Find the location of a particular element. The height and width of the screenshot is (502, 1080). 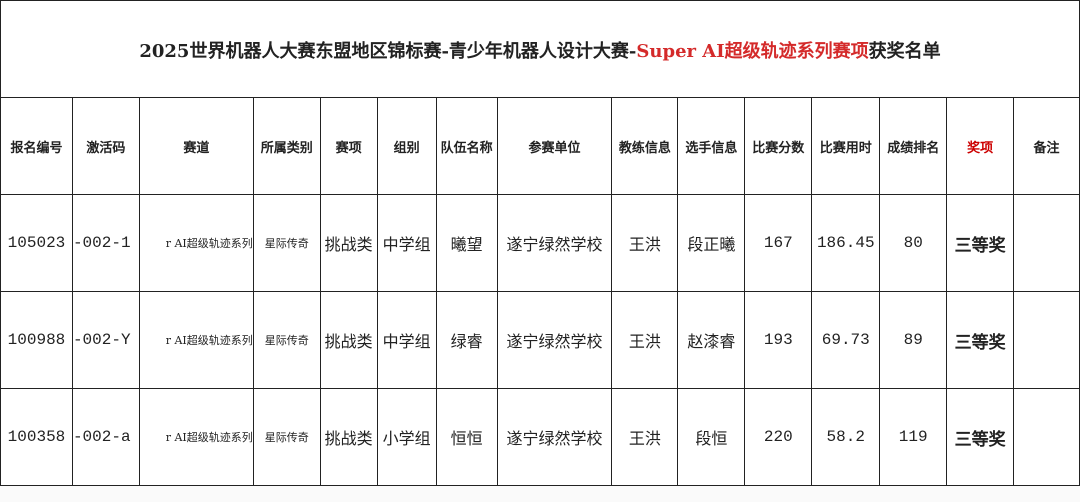

cell-time: 58.2 is located at coordinates (846, 437).